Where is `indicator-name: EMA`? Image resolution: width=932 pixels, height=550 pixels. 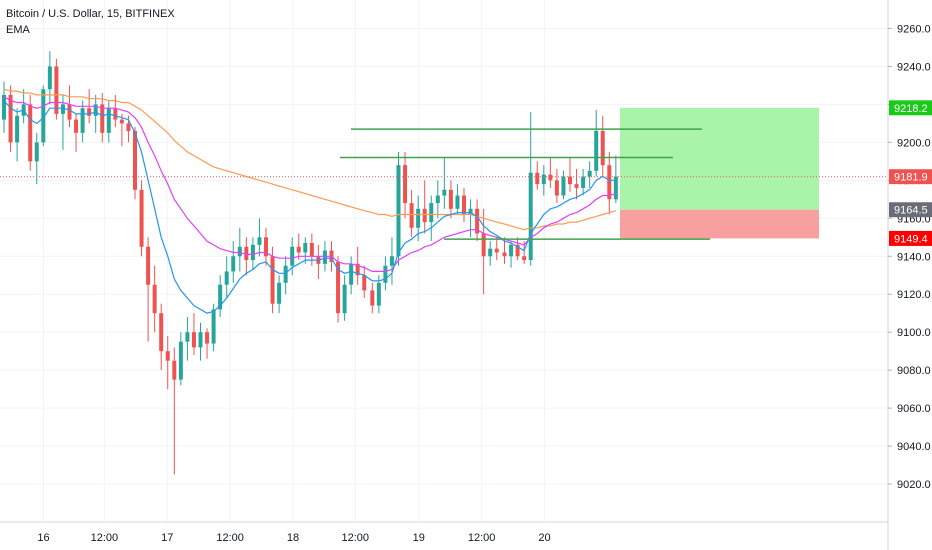
indicator-name: EMA is located at coordinates (18, 30).